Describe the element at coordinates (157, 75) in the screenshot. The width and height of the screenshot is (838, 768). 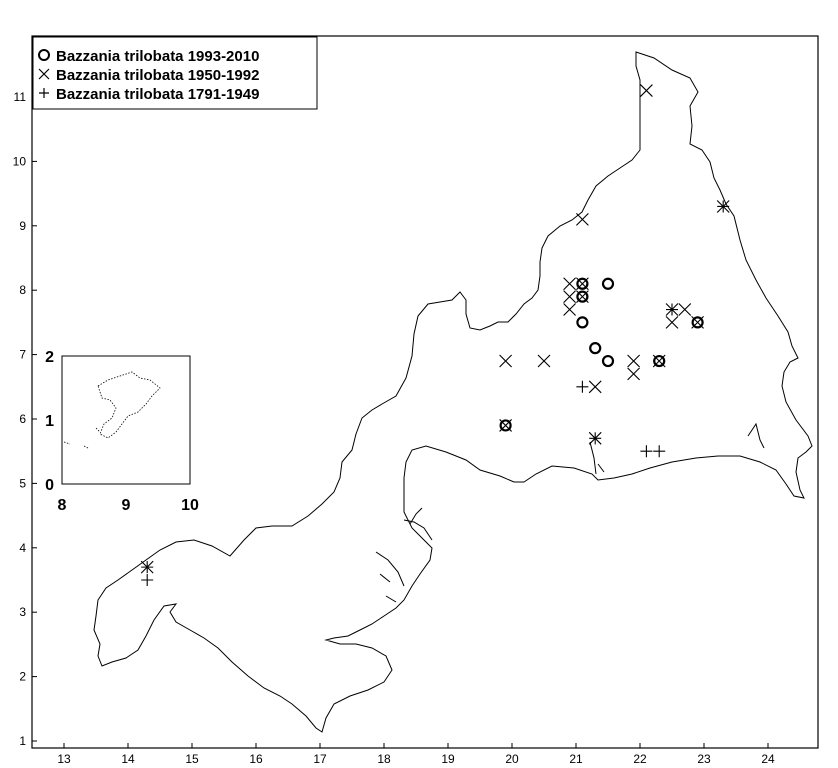
I see `legend-label: Bazzania trilobata 1950-1992` at that location.